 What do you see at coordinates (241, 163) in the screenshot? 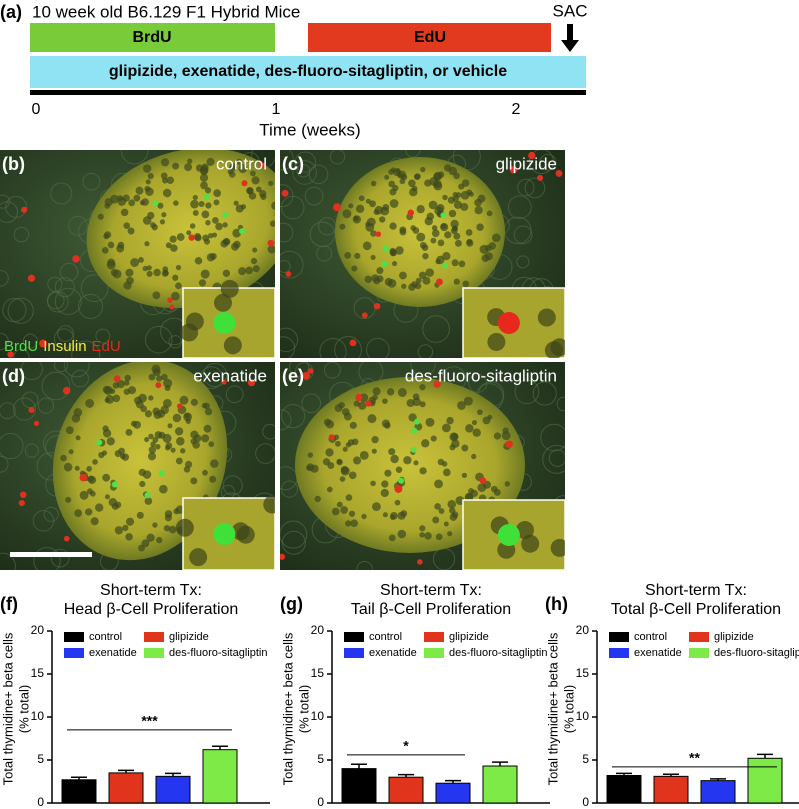
I see `panel-caption: control` at bounding box center [241, 163].